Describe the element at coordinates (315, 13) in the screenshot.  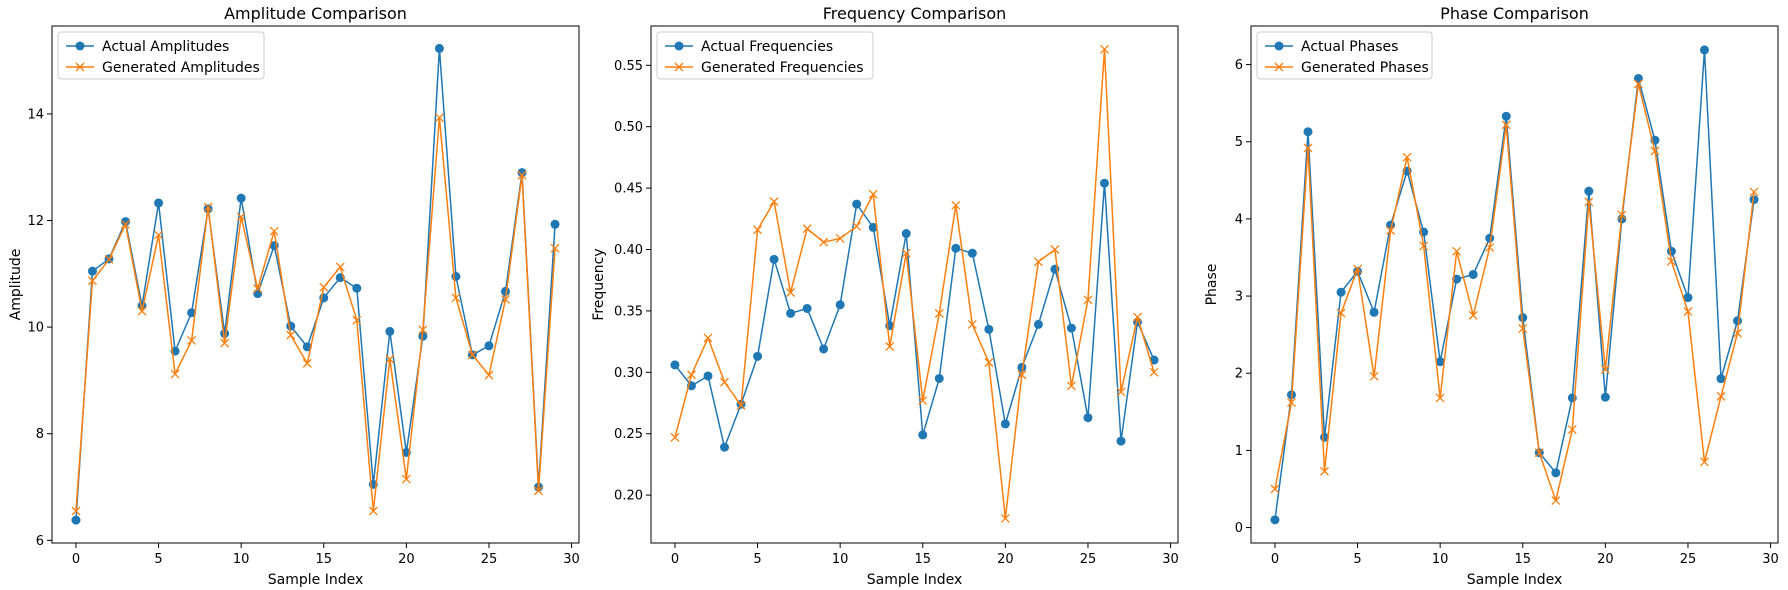
I see `chart-title: Amplitude Comparison` at that location.